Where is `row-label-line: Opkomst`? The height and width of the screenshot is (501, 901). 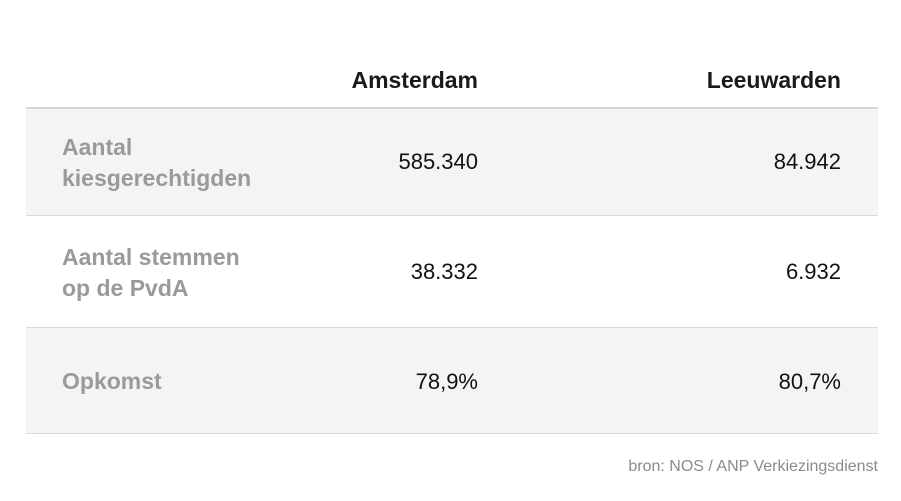
row-label-line: Opkomst is located at coordinates (112, 381).